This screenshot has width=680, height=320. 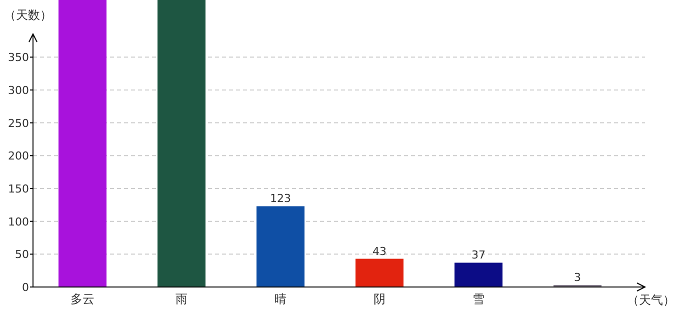 I want to click on data-label: 43, so click(x=379, y=251).